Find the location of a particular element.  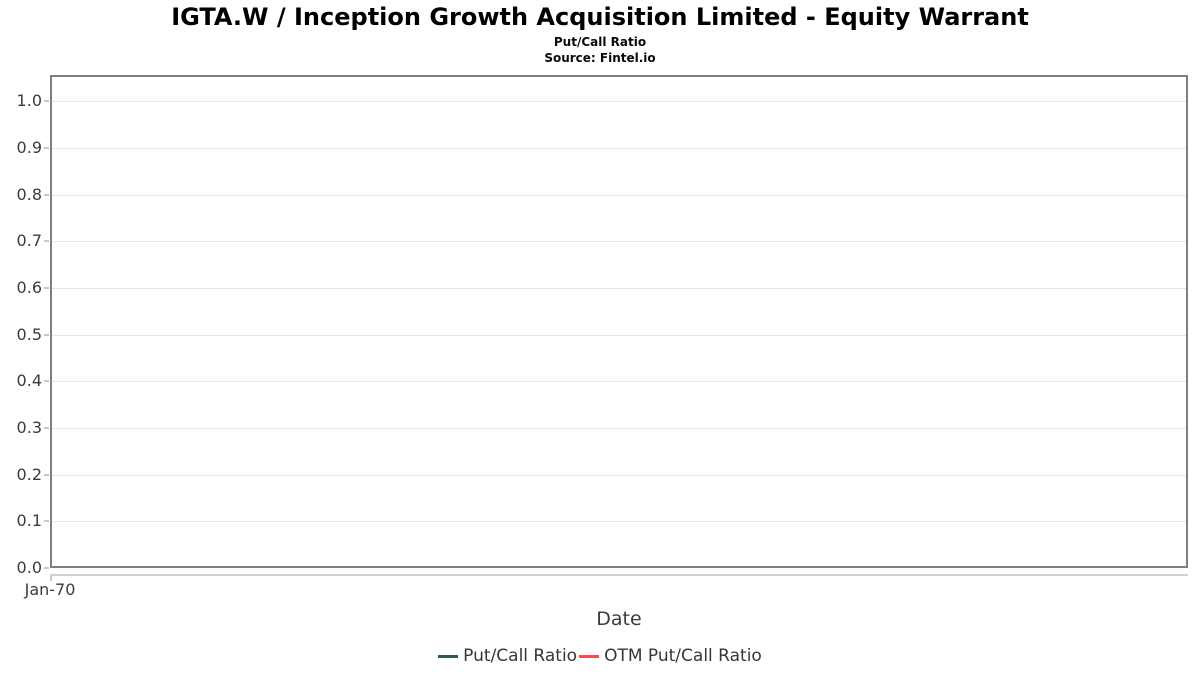

y-tick-label: 0.4 is located at coordinates (29, 381).